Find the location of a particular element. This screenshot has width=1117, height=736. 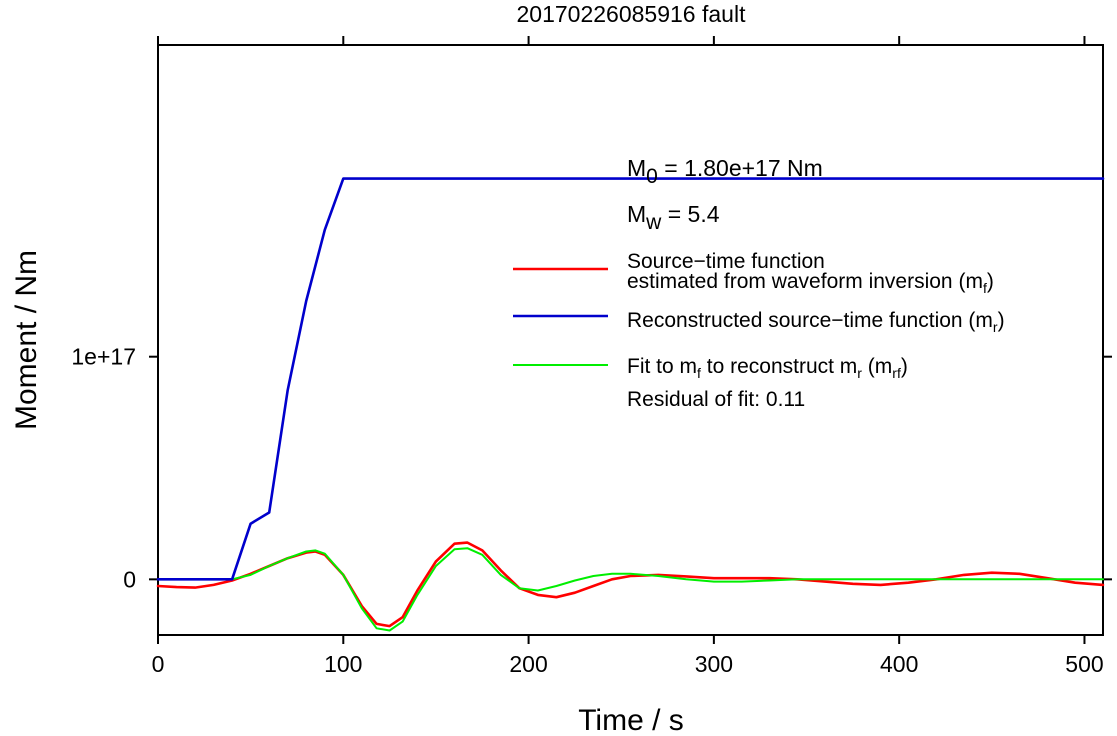

chart-title: 20170226085916 fault is located at coordinates (632, 14).